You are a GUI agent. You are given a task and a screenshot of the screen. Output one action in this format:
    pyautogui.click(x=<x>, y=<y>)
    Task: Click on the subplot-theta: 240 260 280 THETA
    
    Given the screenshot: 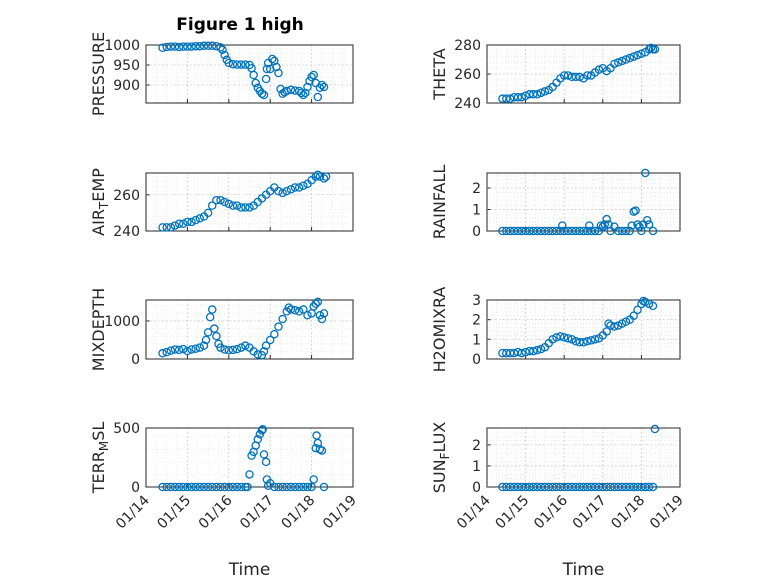 What is the action you would take?
    pyautogui.click(x=555, y=75)
    